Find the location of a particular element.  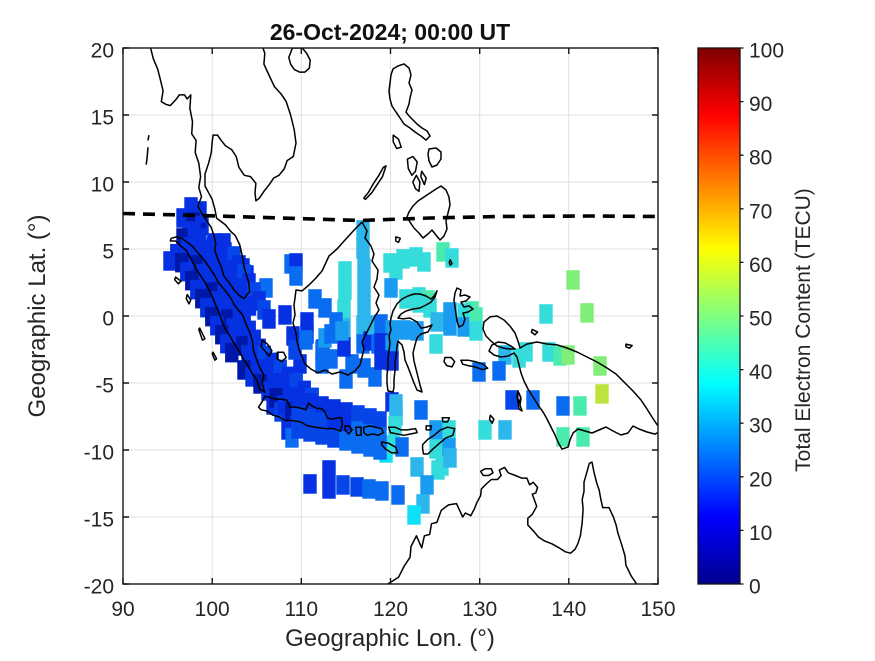

svg-text: 140 is located at coordinates (568, 609).